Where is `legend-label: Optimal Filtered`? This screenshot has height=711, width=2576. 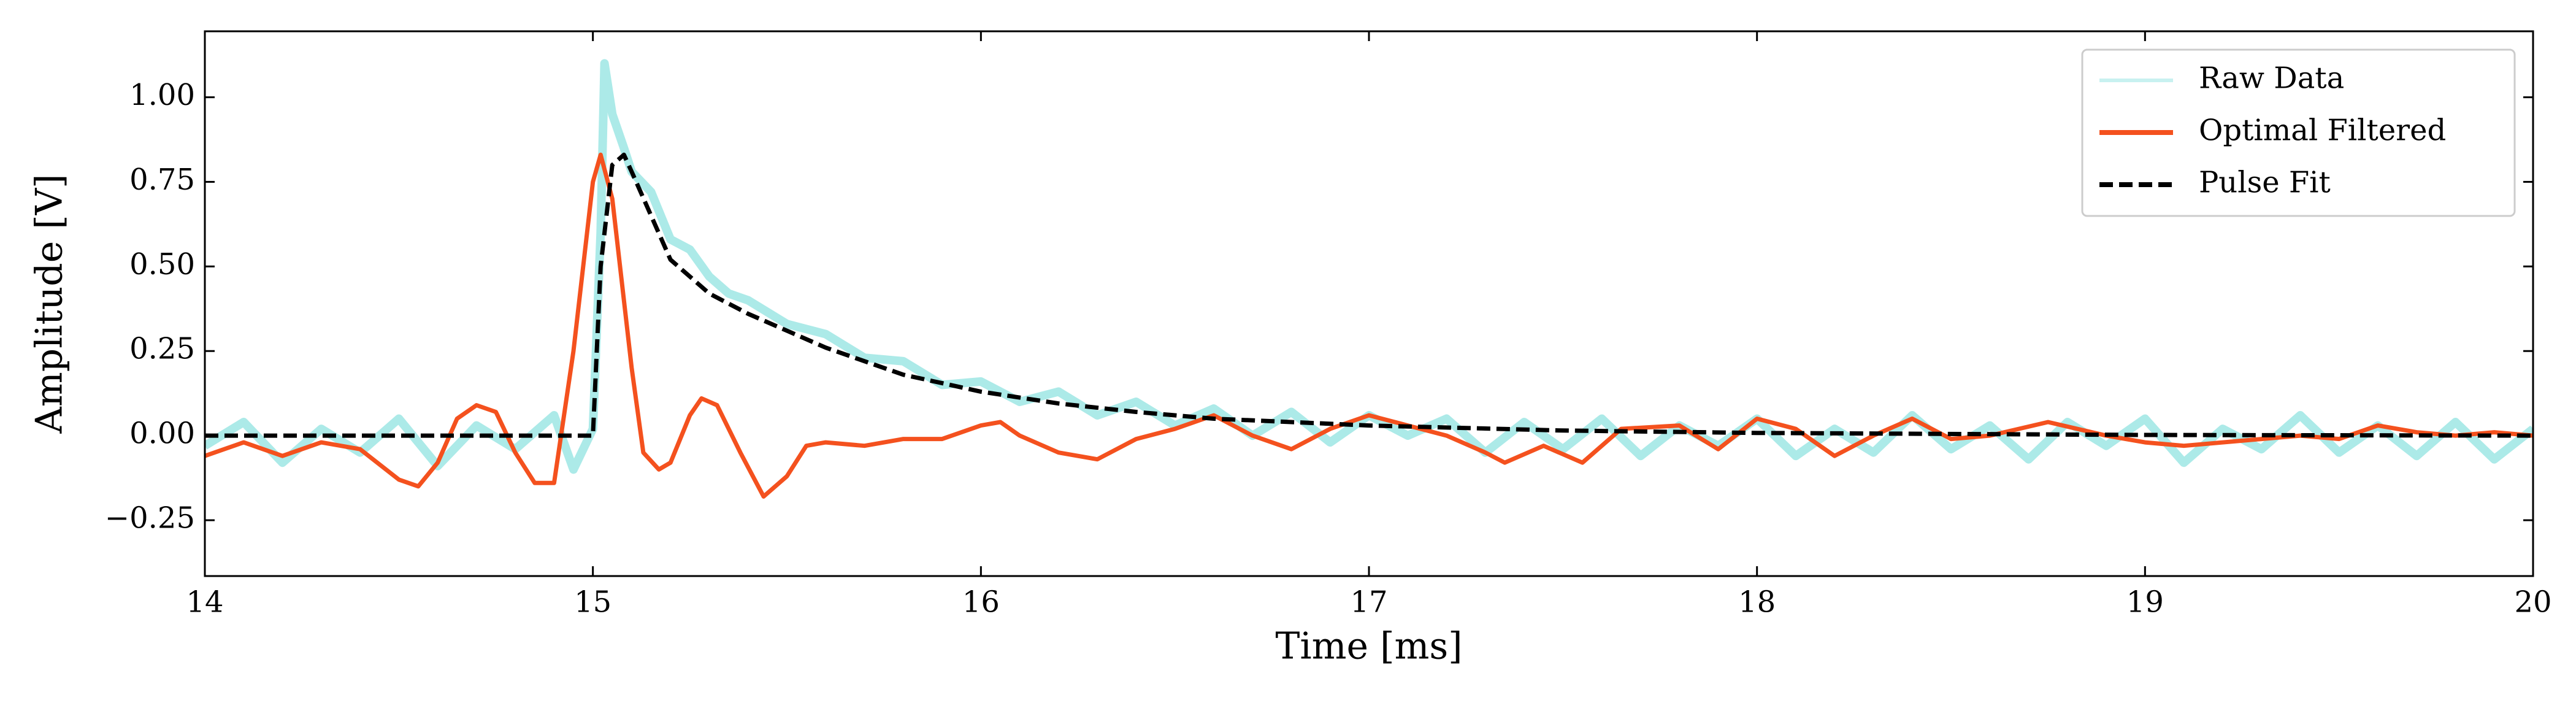 legend-label: Optimal Filtered is located at coordinates (2322, 130).